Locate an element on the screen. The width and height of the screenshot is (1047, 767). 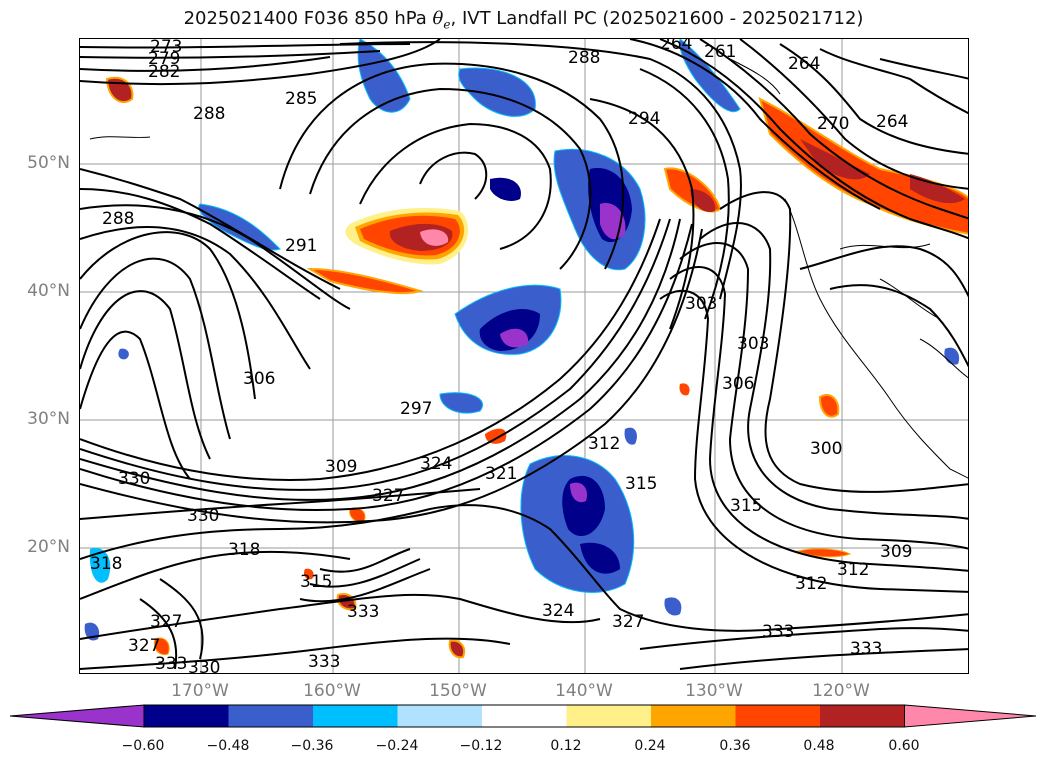
contour-label: 279 is located at coordinates (164, 59).